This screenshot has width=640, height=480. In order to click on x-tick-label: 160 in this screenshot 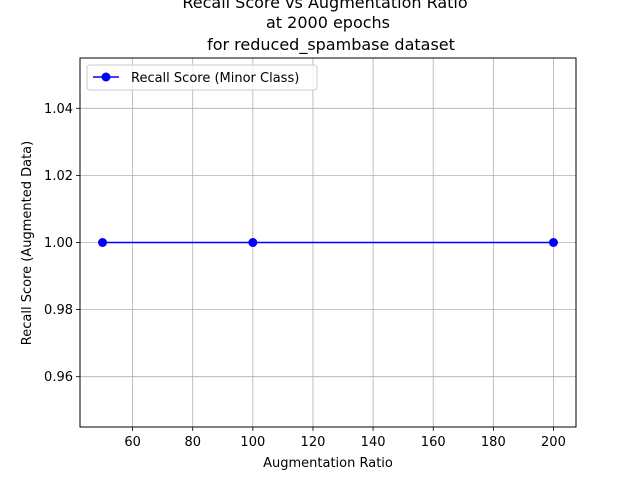, I will do `click(433, 442)`.